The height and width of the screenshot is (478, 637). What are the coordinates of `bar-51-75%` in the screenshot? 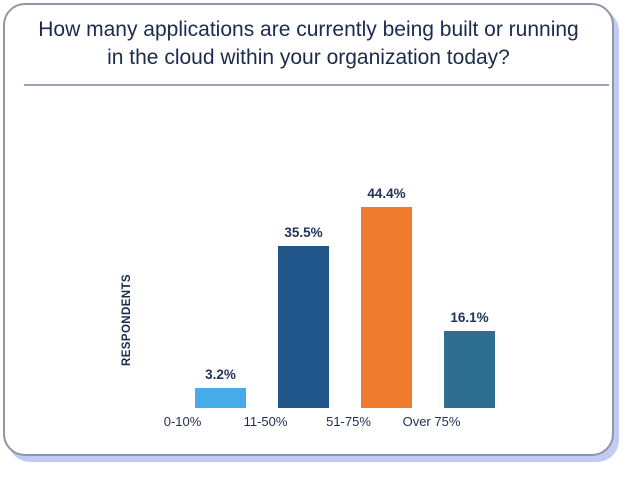 It's located at (386, 307).